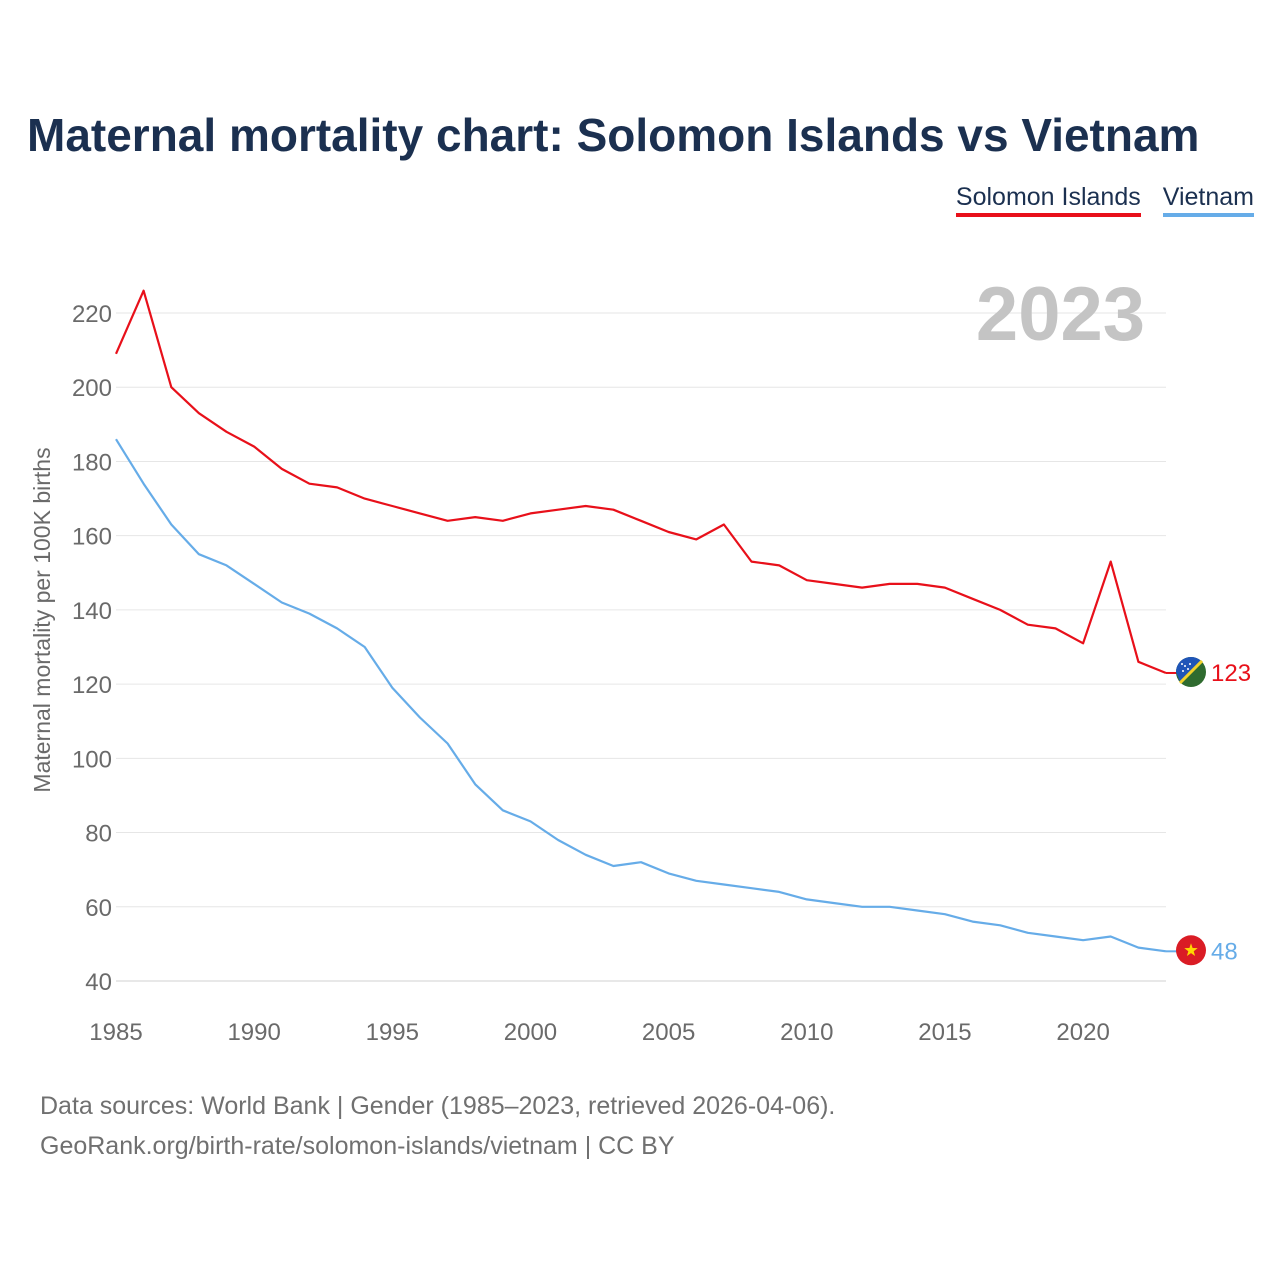 The height and width of the screenshot is (1280, 1280). I want to click on x-tick-label: 2010, so click(806, 1032).